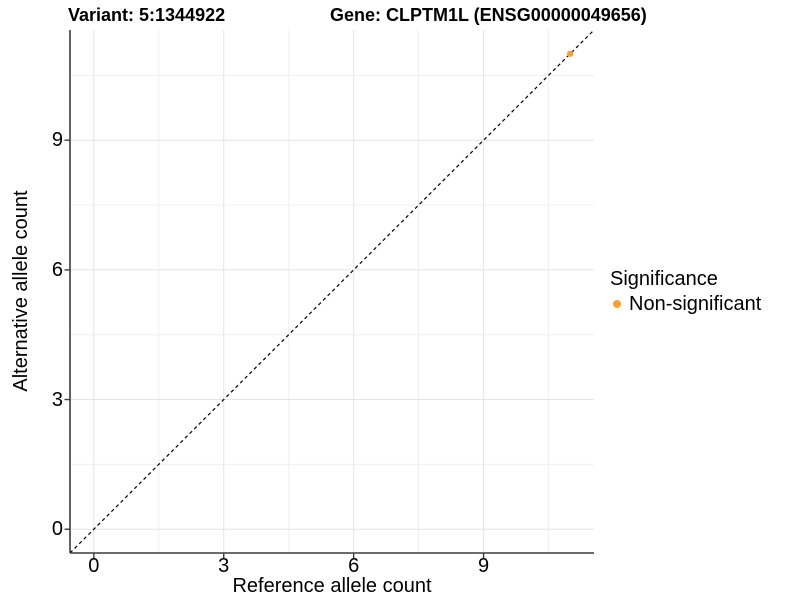 This screenshot has width=800, height=600. Describe the element at coordinates (94, 566) in the screenshot. I see `x-tick-label: 0` at that location.